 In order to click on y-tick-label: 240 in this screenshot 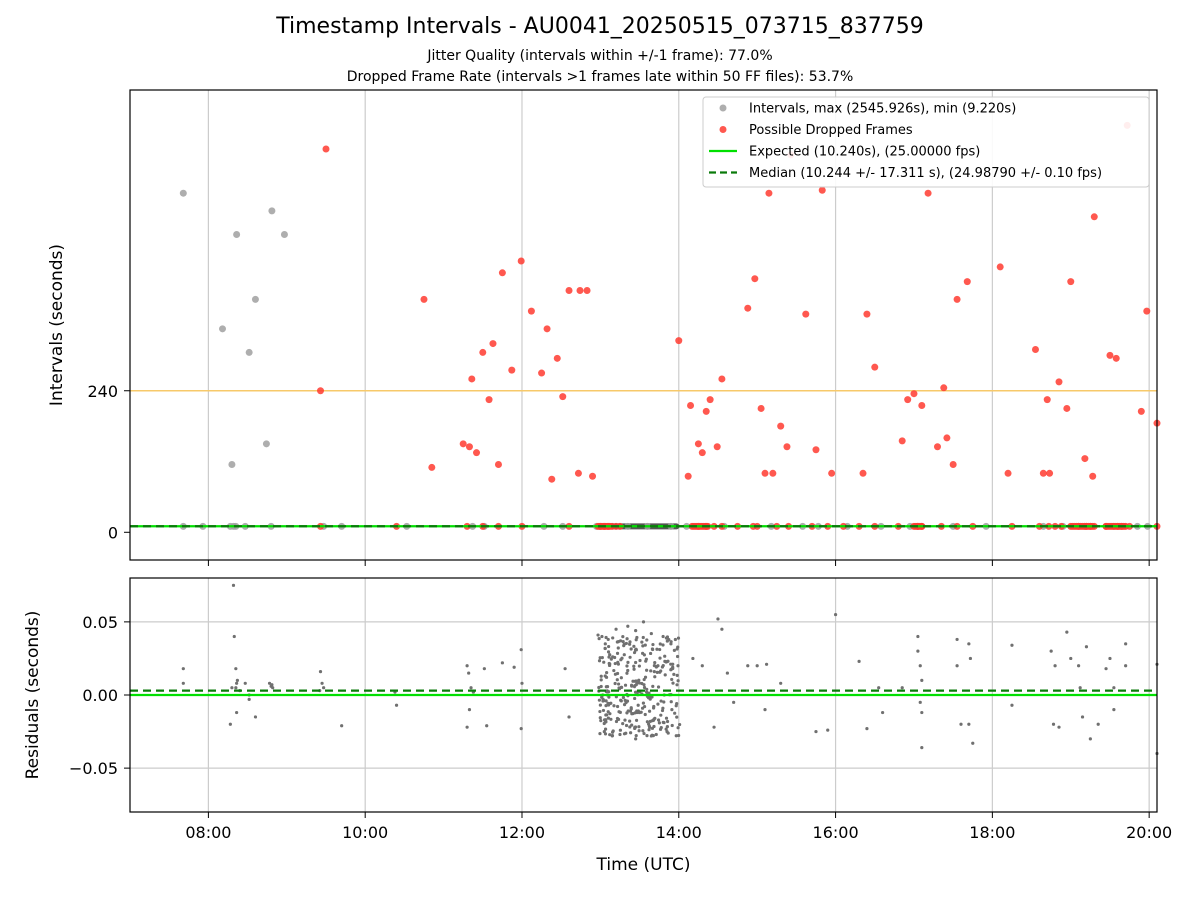, I will do `click(102, 391)`.